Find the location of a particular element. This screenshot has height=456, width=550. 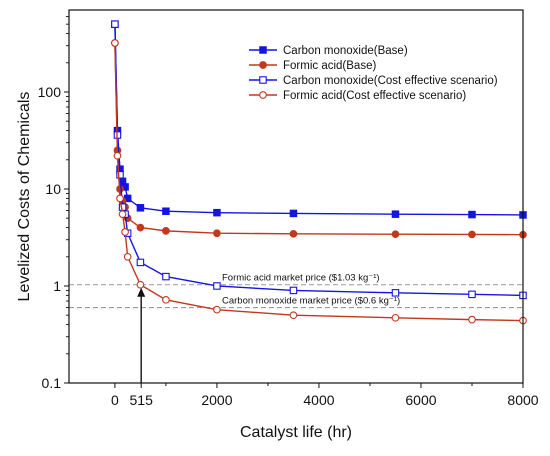

y-tick-label: 100 is located at coordinates (50, 92).